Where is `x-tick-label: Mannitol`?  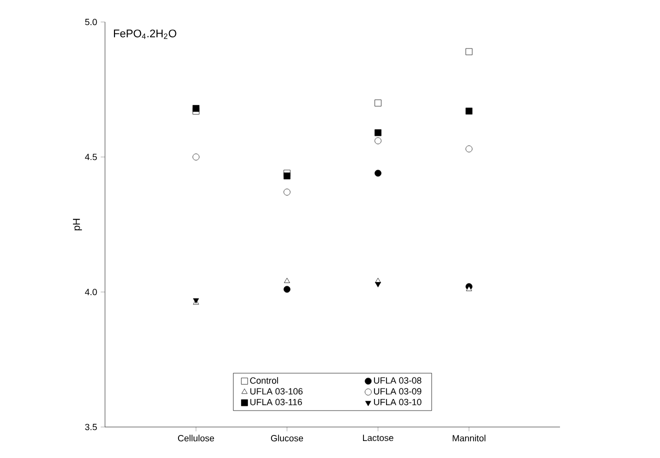
x-tick-label: Mannitol is located at coordinates (469, 438).